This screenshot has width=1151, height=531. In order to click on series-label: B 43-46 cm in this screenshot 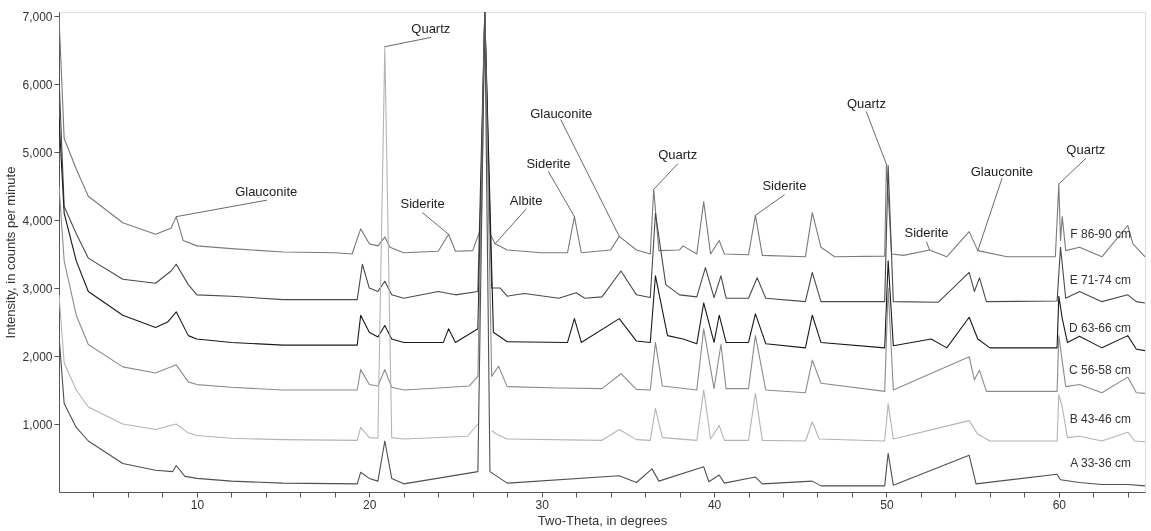, I will do `click(1100, 418)`.